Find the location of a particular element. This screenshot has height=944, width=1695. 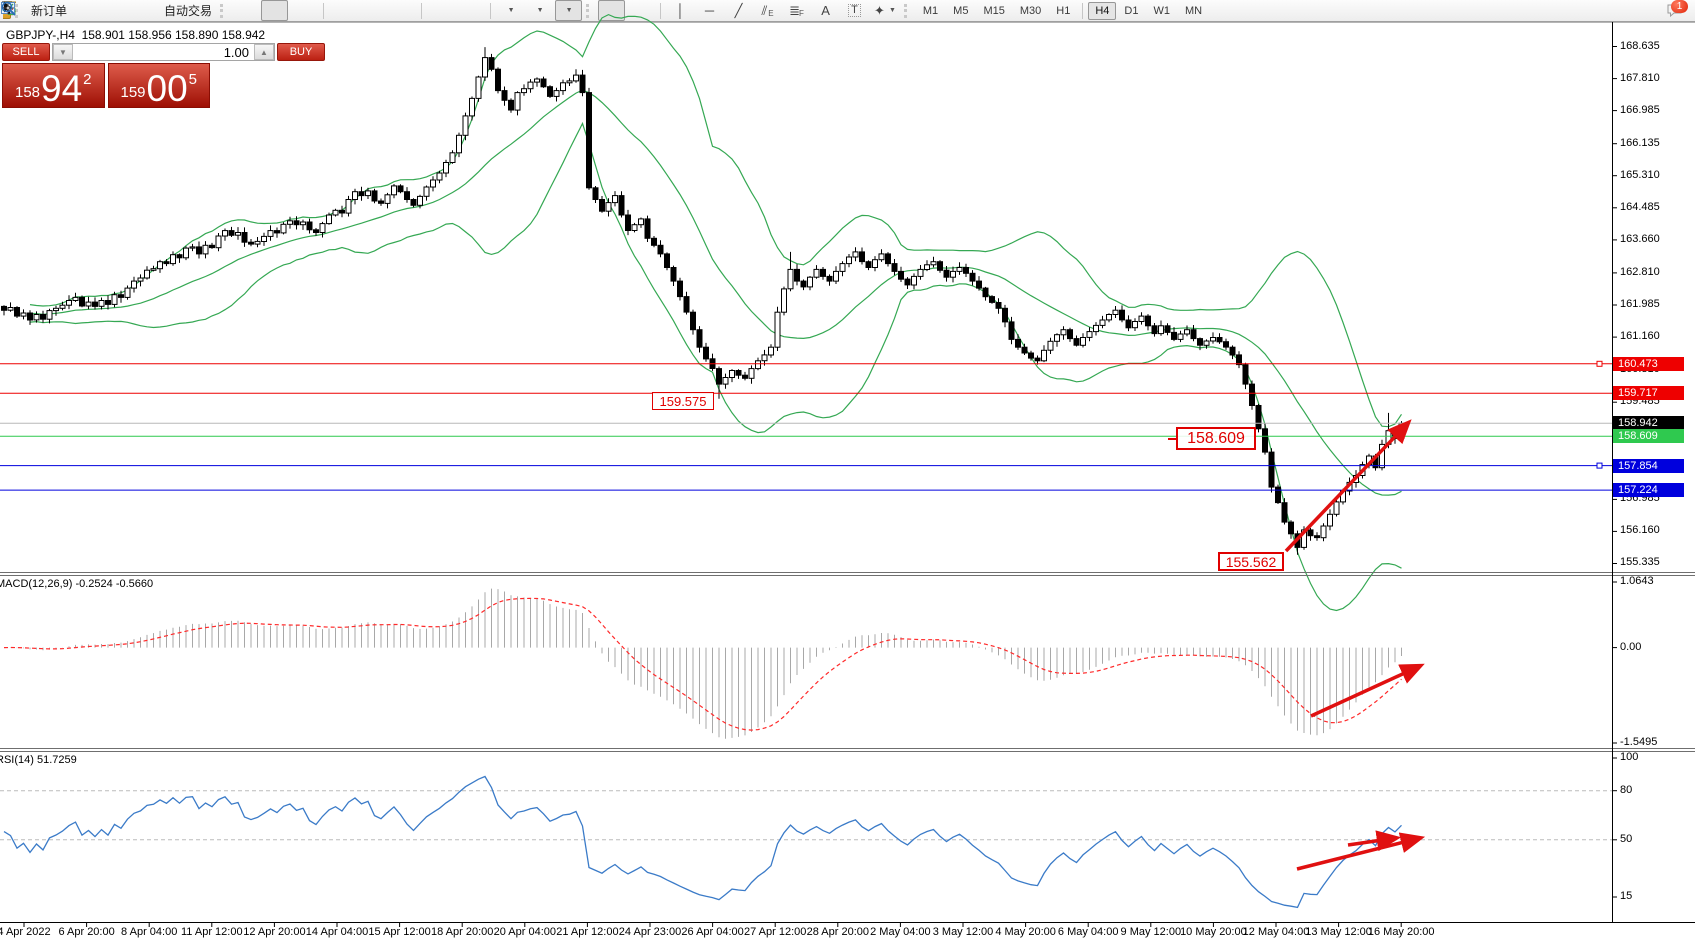

price-axis-badge: 158.942 is located at coordinates (1648, 423).